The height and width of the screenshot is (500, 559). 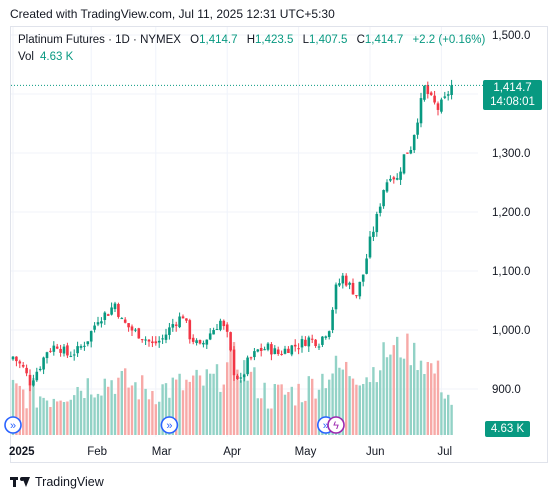 I want to click on y-tick-label: 1,300.0, so click(x=511, y=154).